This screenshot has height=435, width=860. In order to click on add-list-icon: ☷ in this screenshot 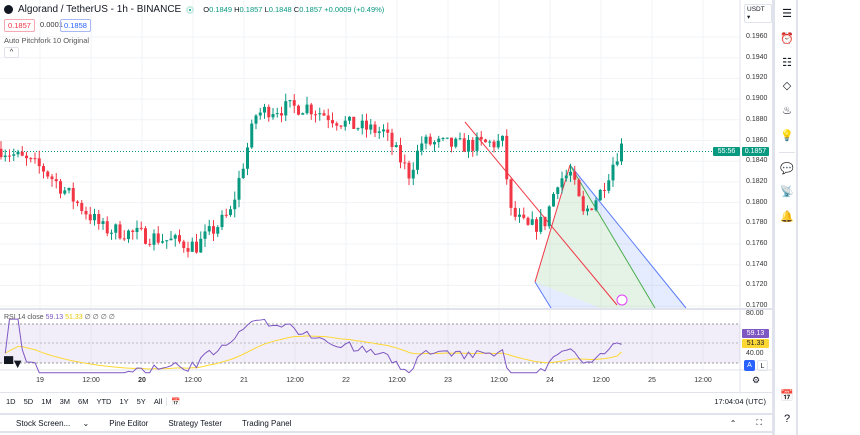, I will do `click(787, 63)`.